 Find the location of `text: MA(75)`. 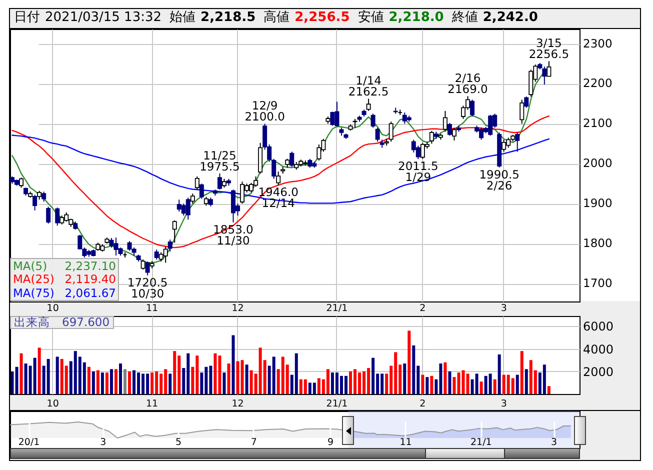

text: MA(75) is located at coordinates (33, 293).